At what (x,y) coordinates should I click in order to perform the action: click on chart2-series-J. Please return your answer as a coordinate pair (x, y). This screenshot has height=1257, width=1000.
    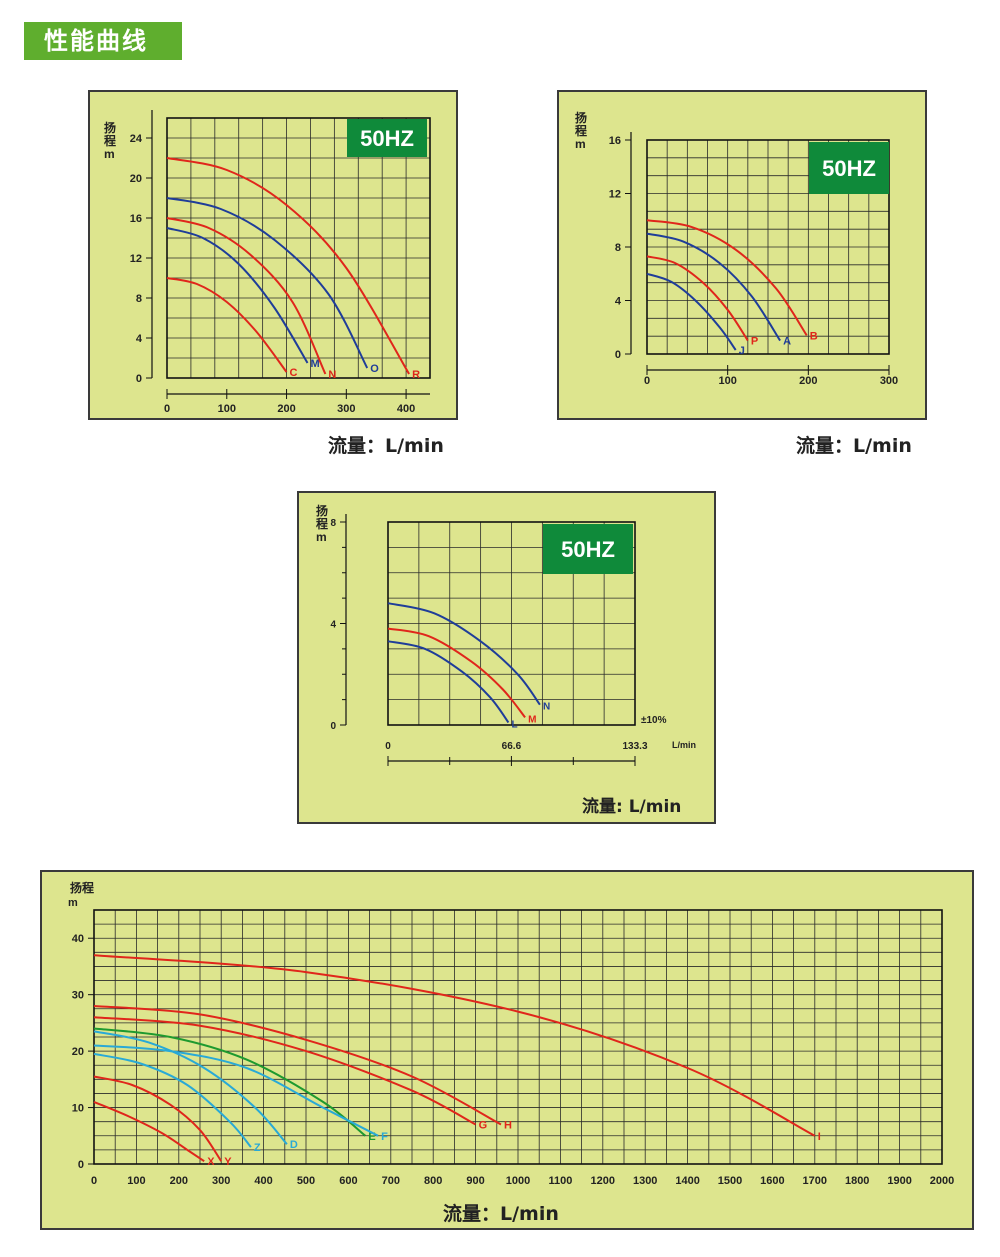
    Looking at the image, I should click on (691, 311).